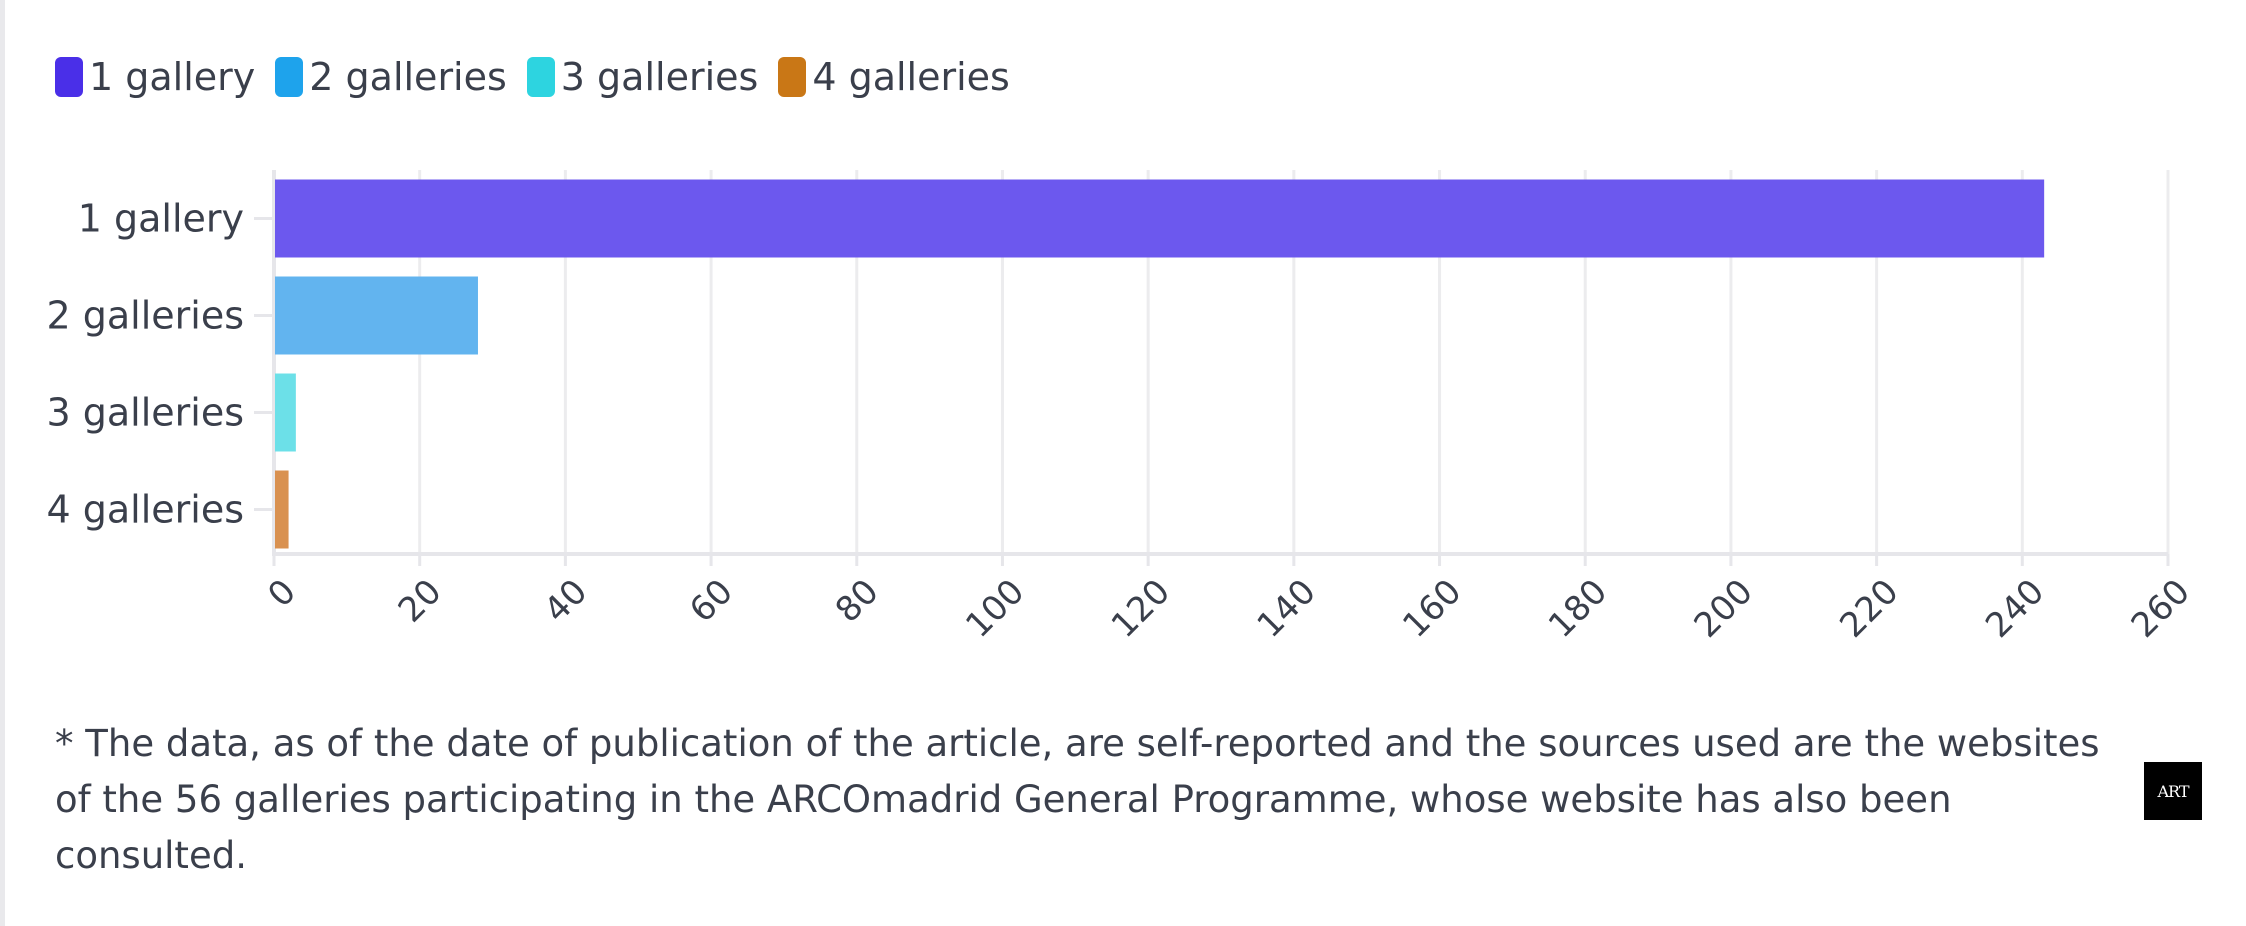 Image resolution: width=2246 pixels, height=926 pixels. I want to click on x-tick-label: 240, so click(2015, 609).